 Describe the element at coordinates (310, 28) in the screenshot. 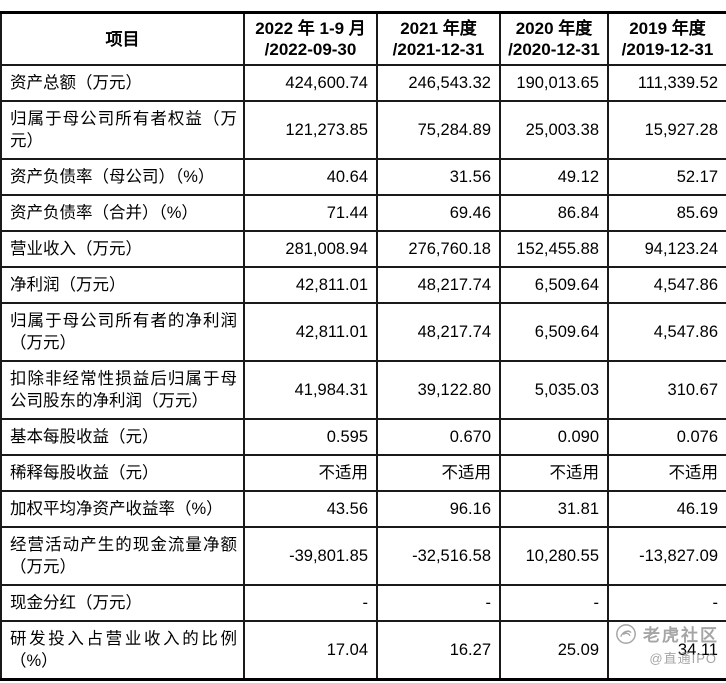

I see `column-header-period: 2022 年 1-9 月` at that location.